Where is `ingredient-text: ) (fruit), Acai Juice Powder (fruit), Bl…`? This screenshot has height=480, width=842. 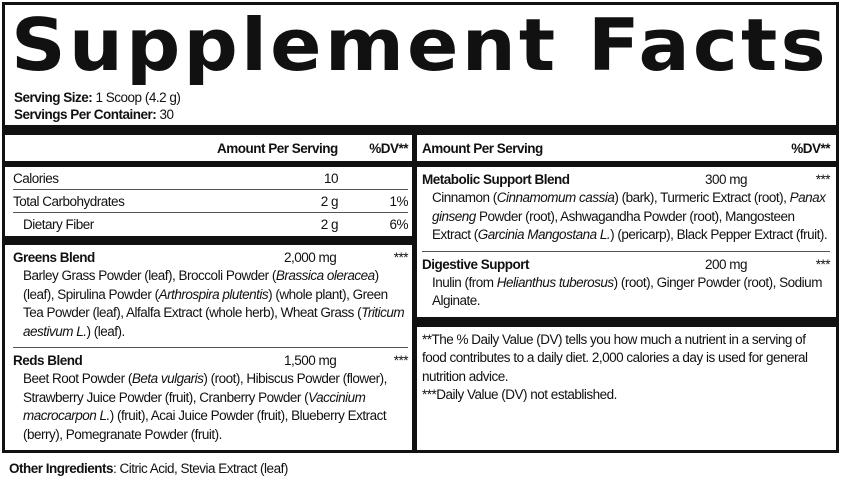
ingredient-text: ) (fruit), Acai Juice Powder (fruit), Bl… is located at coordinates (205, 425).